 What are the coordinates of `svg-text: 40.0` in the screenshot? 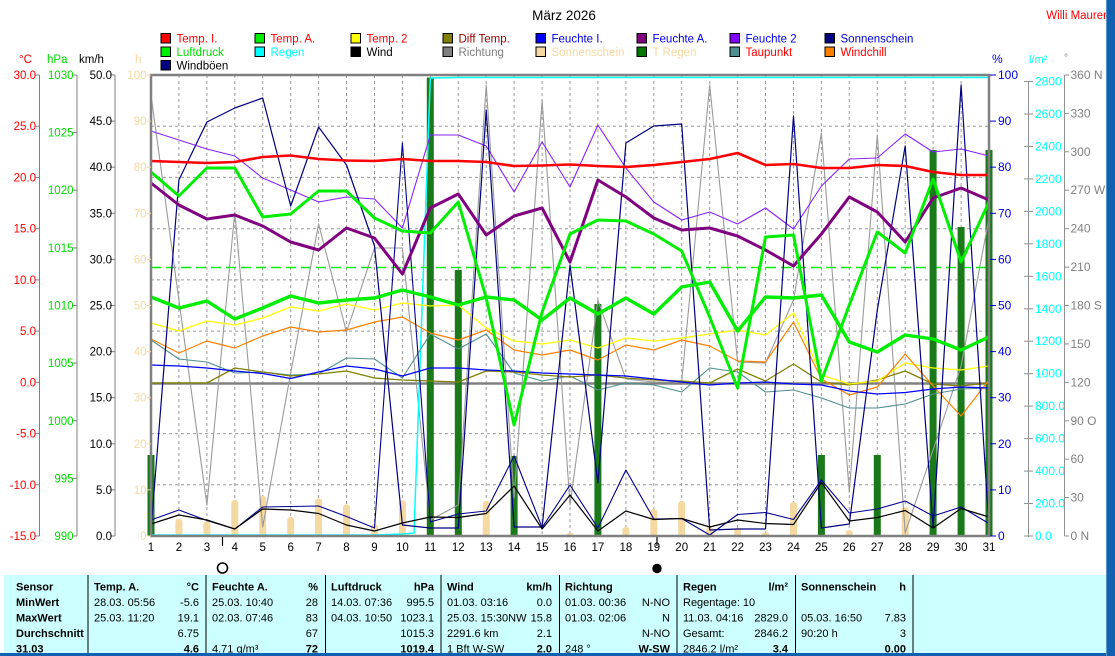 It's located at (101, 168).